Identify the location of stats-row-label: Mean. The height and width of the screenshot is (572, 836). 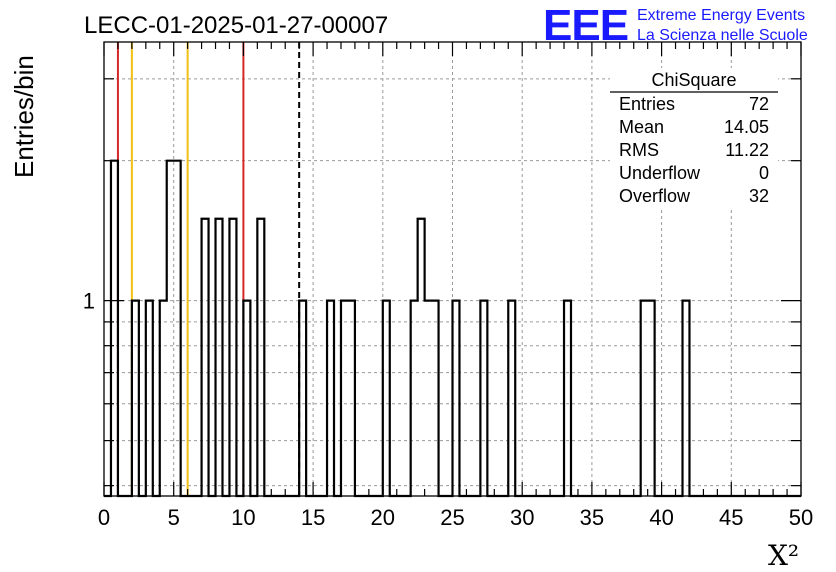
(641, 127).